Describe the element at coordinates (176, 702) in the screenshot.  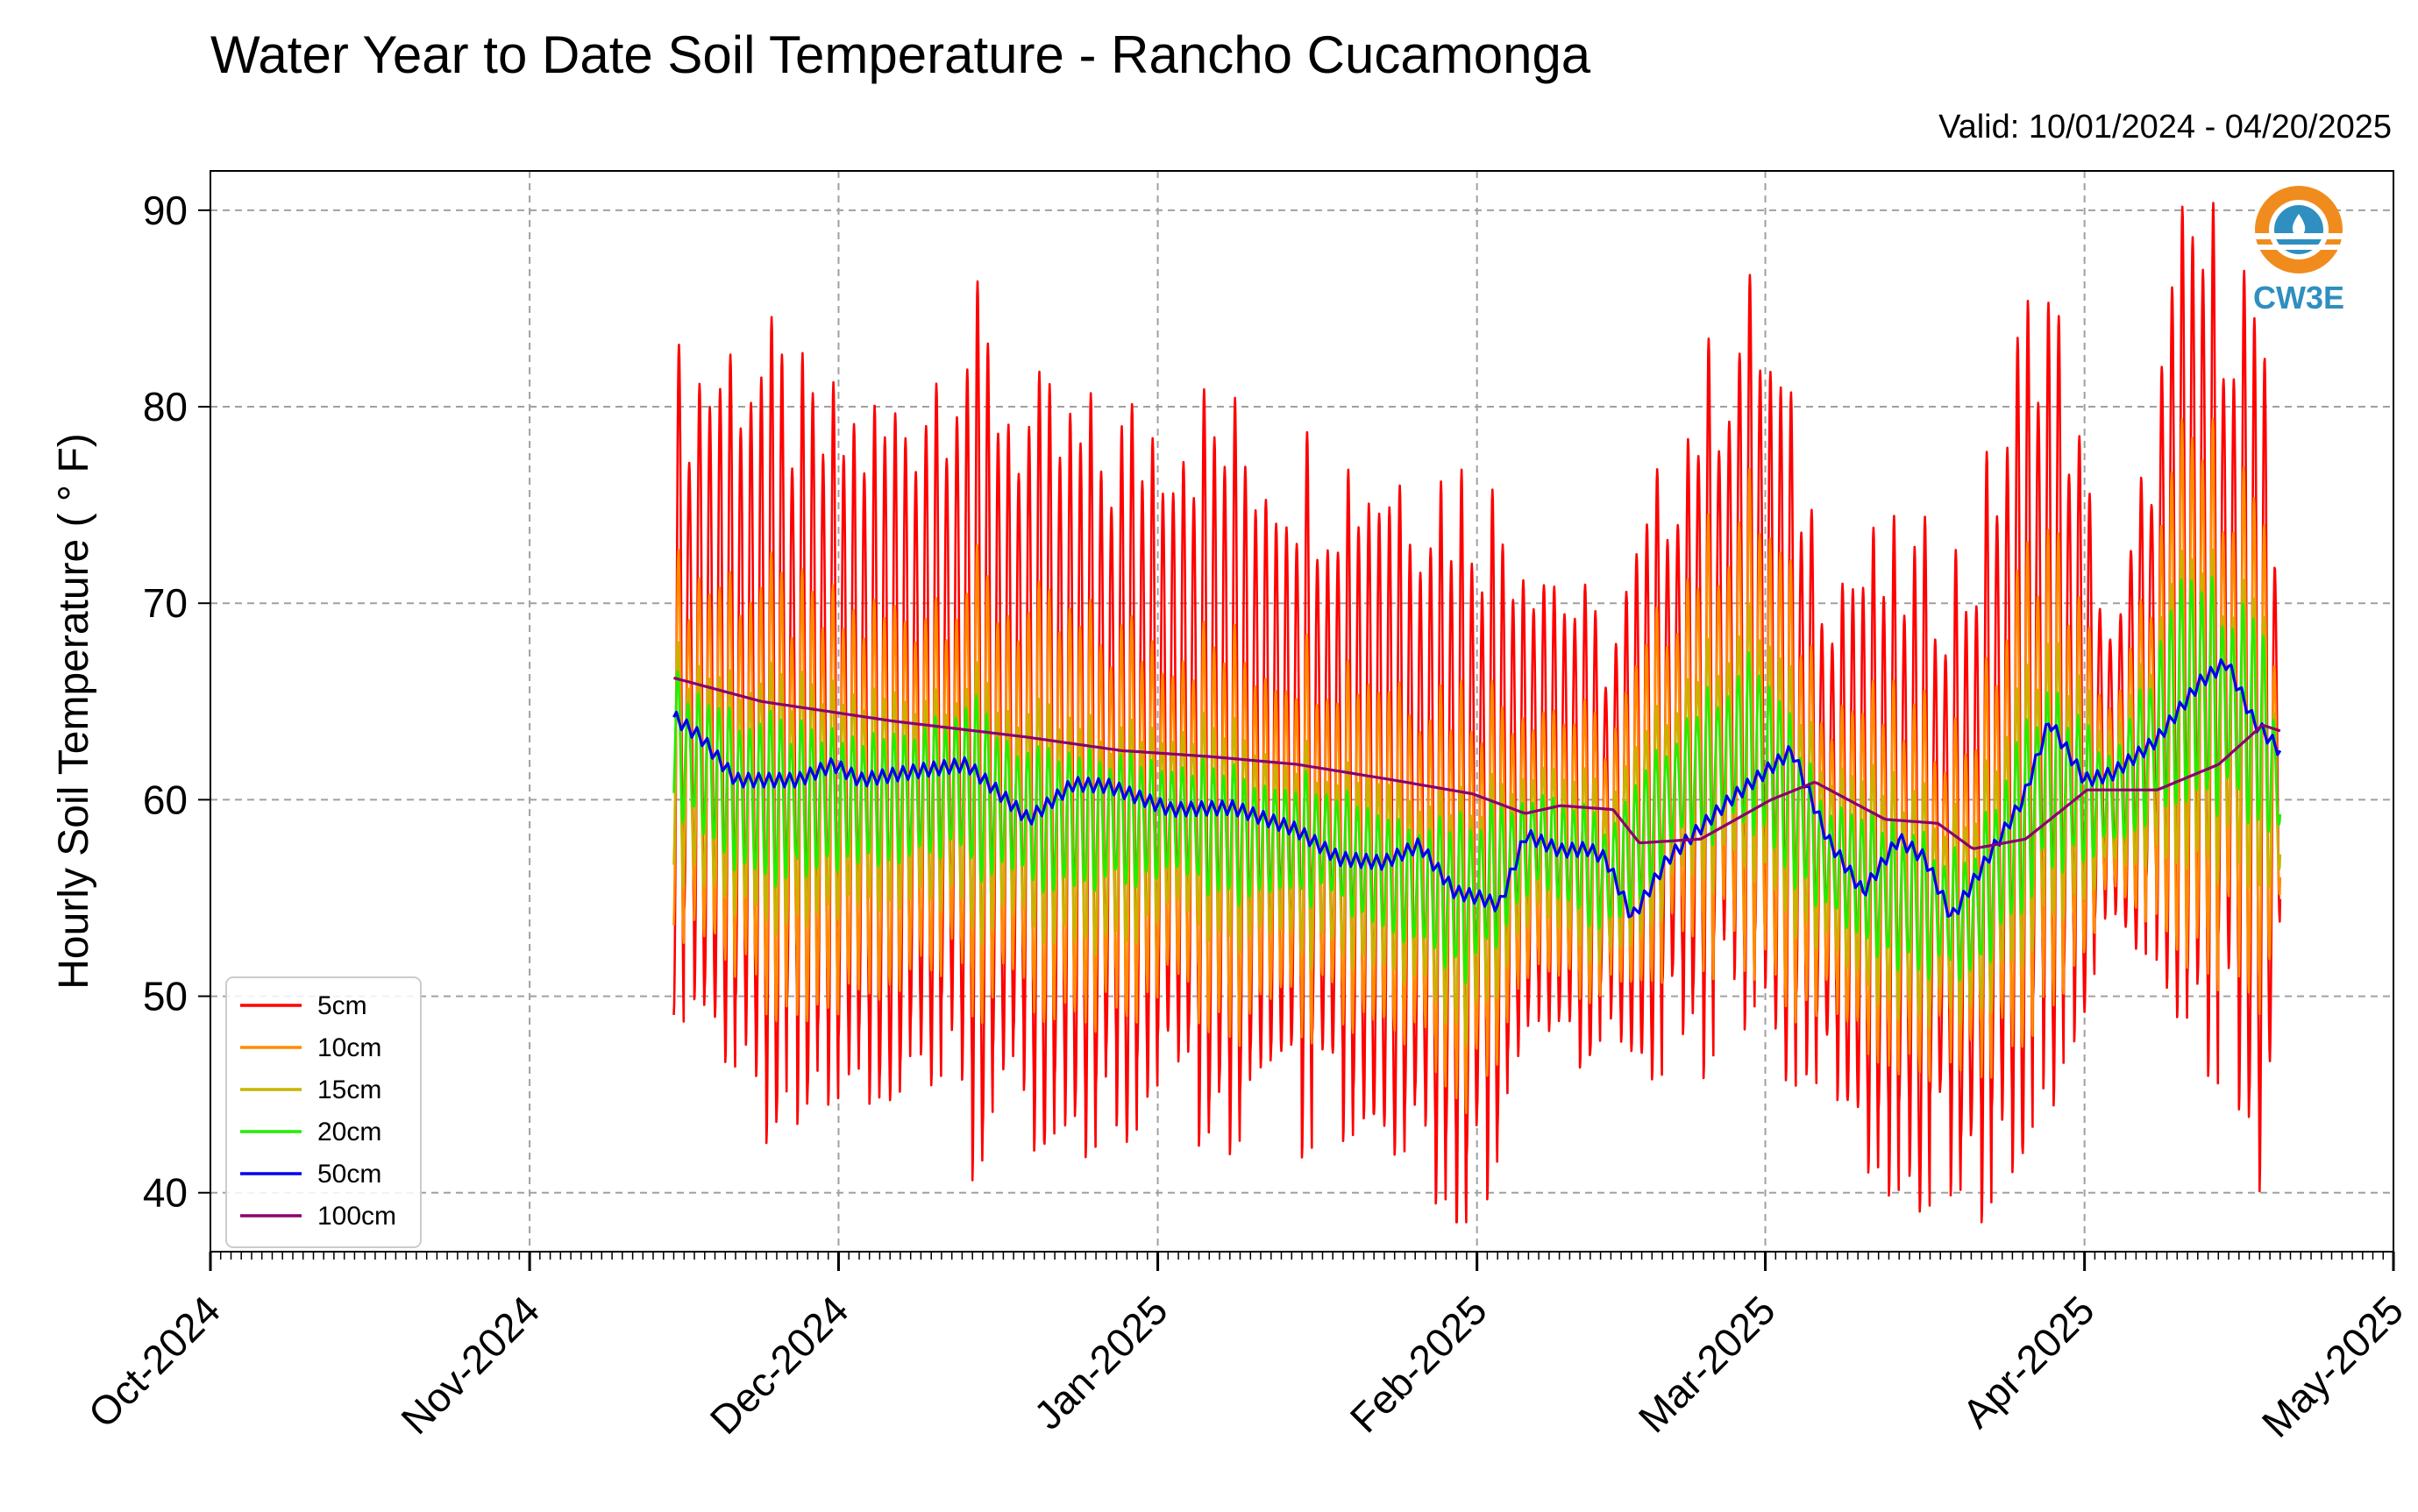
I see `y-axis: 40 50 60 70 80 90` at that location.